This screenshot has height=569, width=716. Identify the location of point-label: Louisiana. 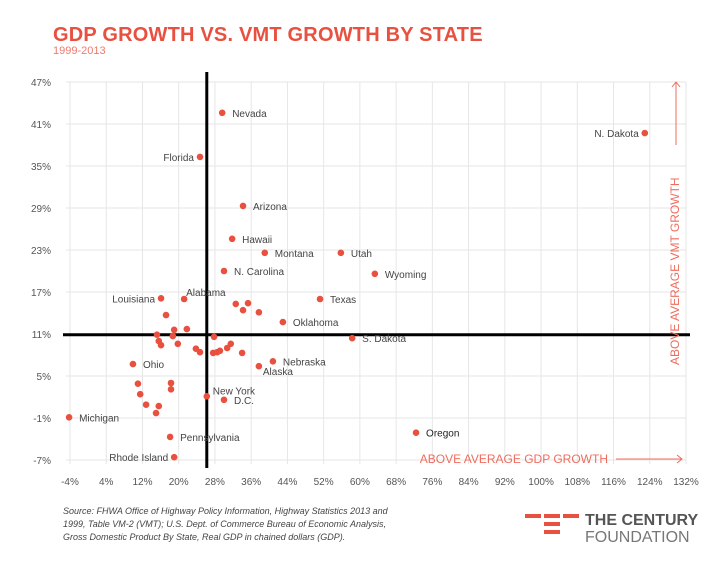
(133, 299).